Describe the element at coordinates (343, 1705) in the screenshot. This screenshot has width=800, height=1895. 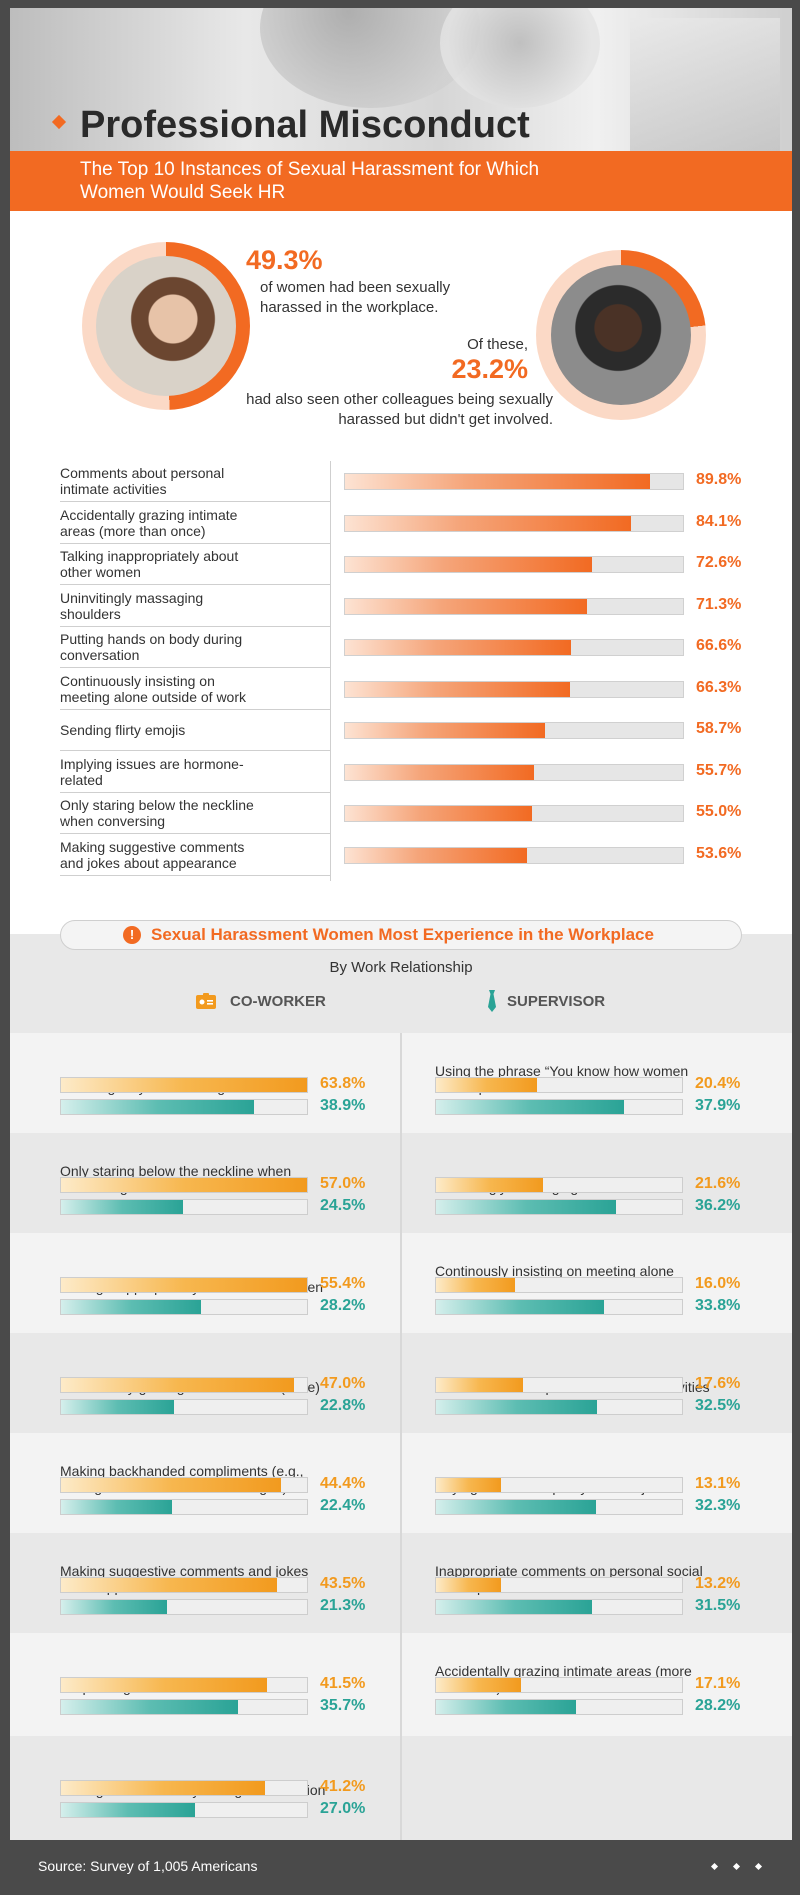
I see `supervisor-value-label: 35.7%` at that location.